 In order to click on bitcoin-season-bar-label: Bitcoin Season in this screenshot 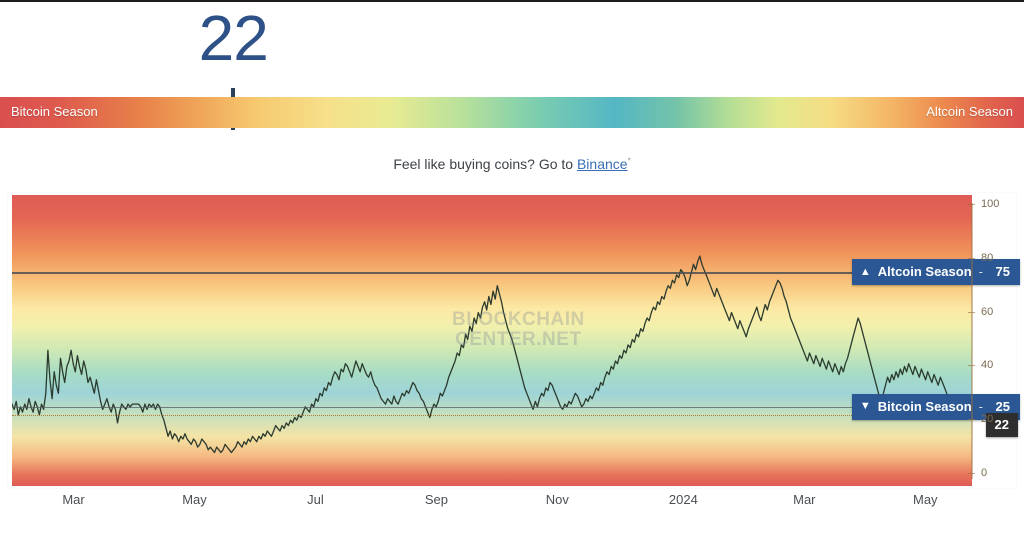, I will do `click(54, 111)`.